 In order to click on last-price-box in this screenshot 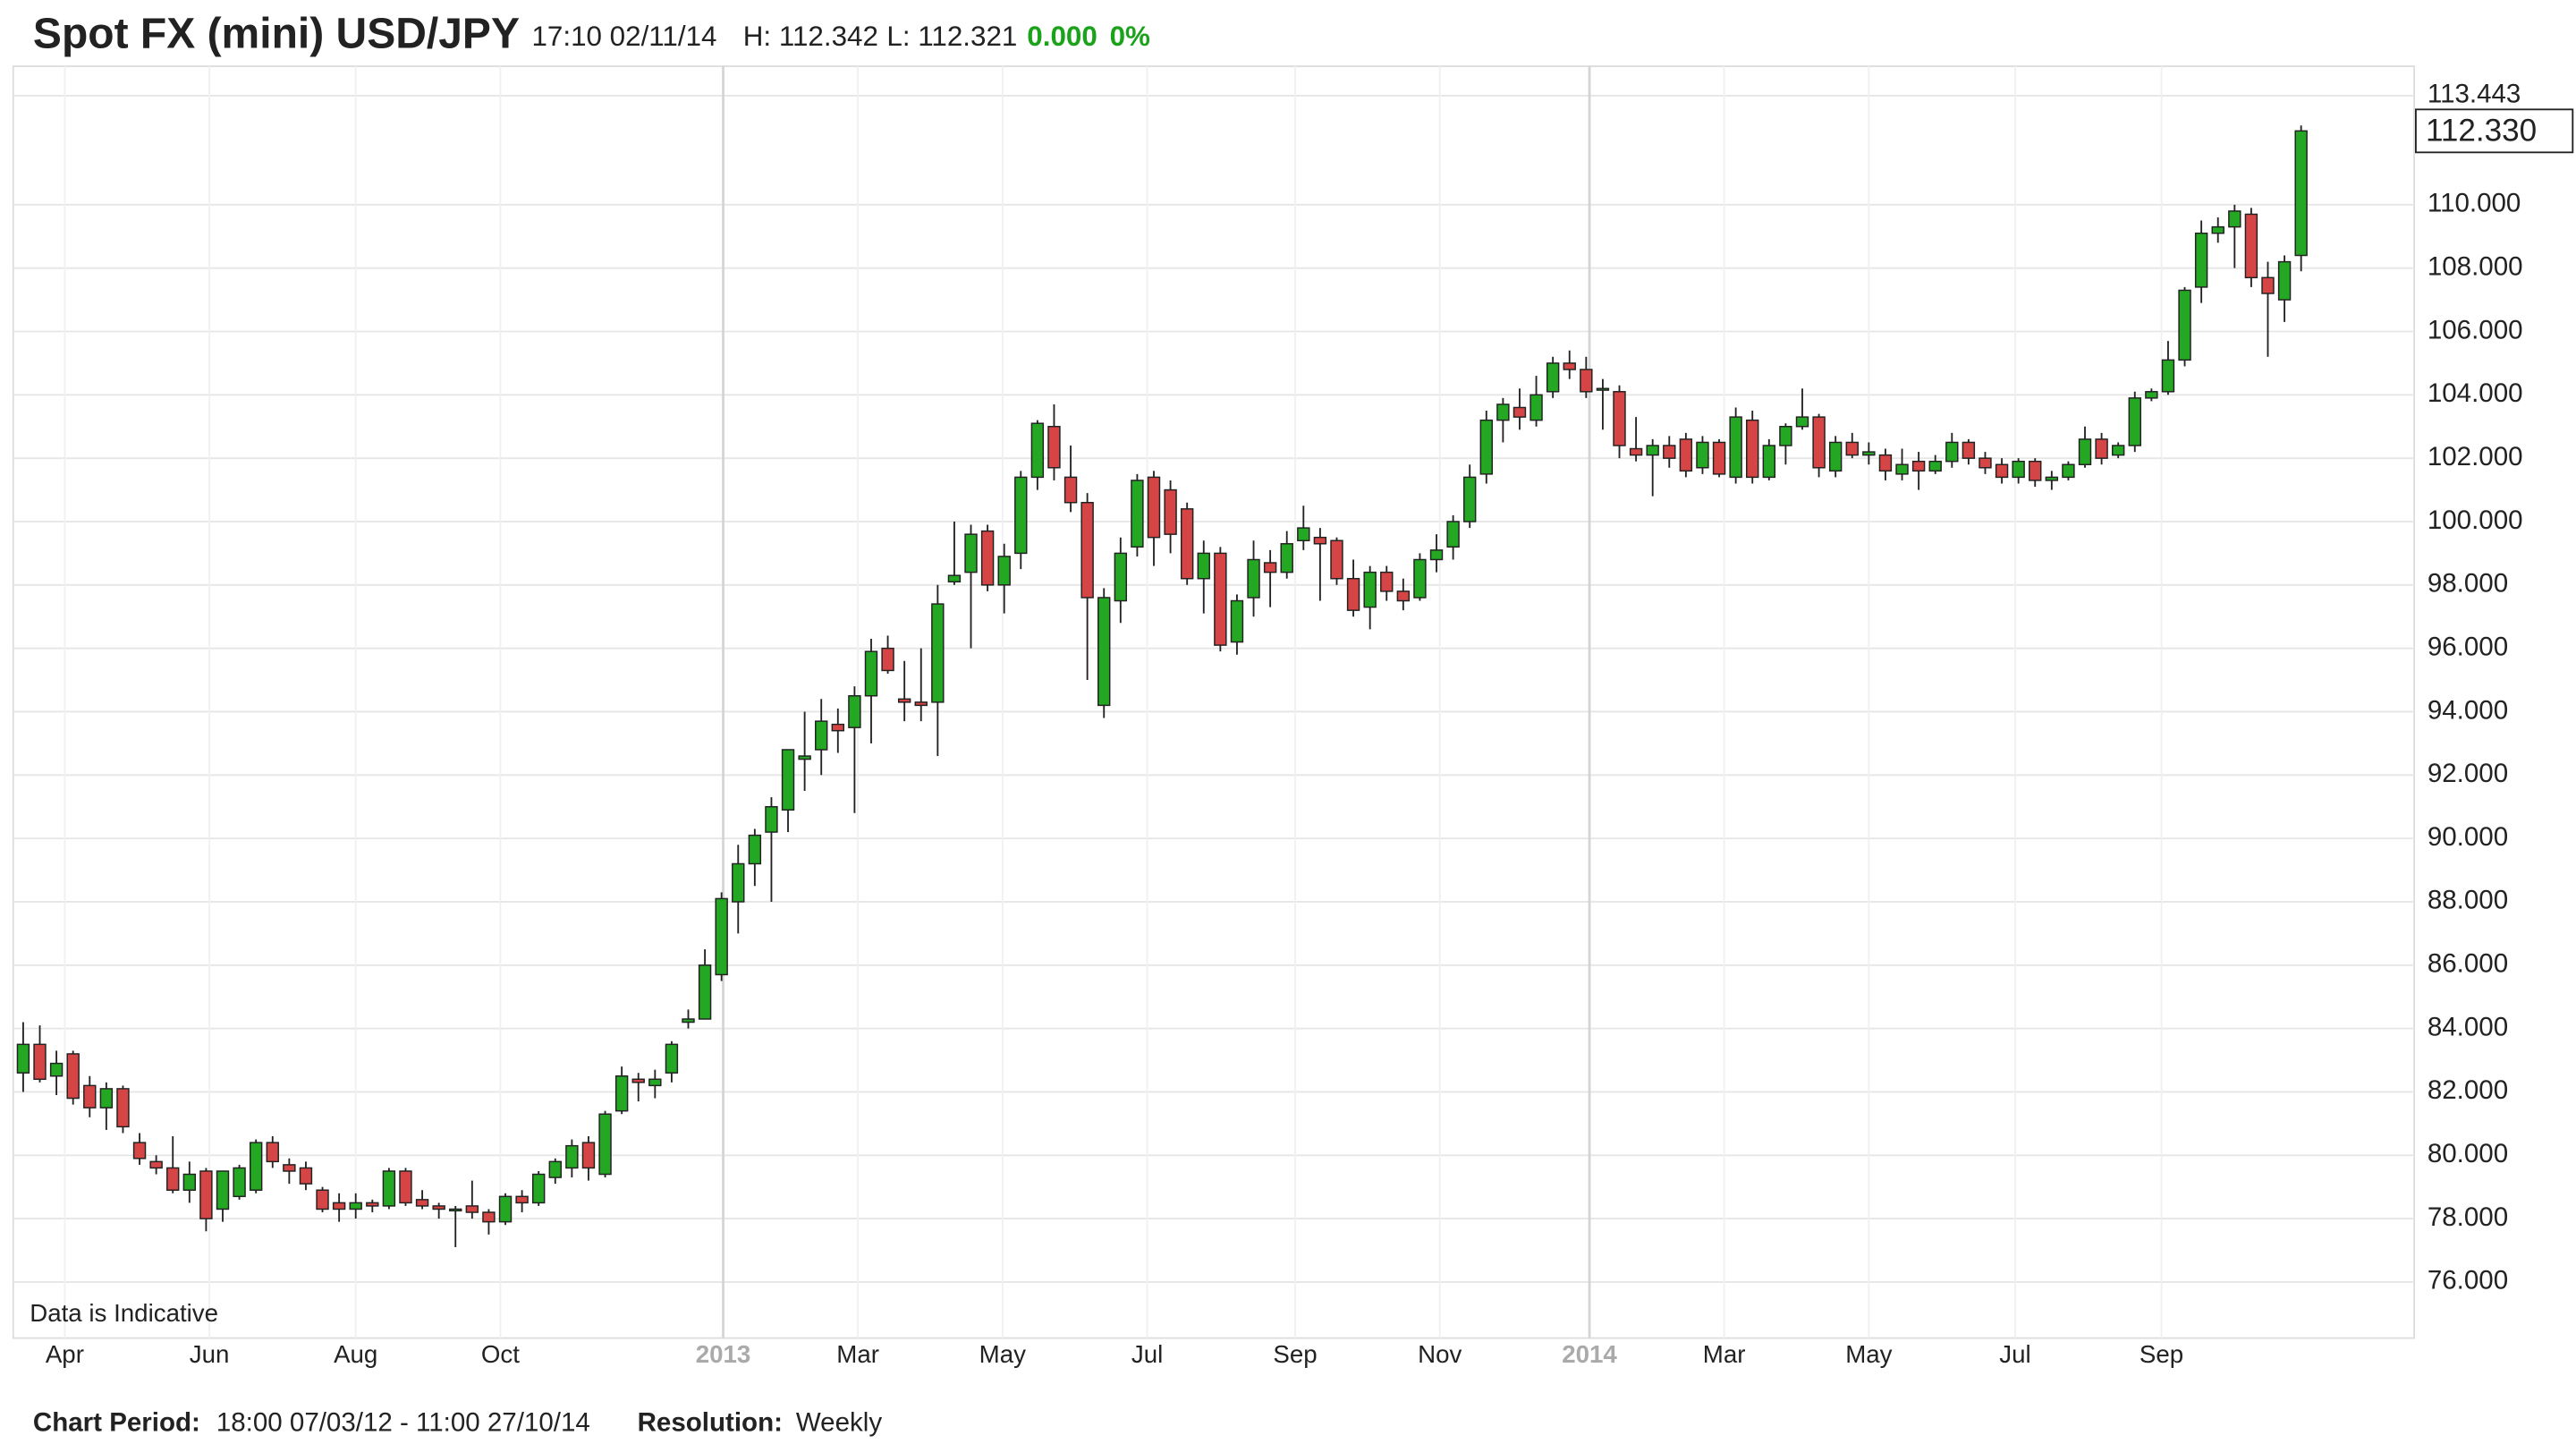, I will do `click(2494, 131)`.